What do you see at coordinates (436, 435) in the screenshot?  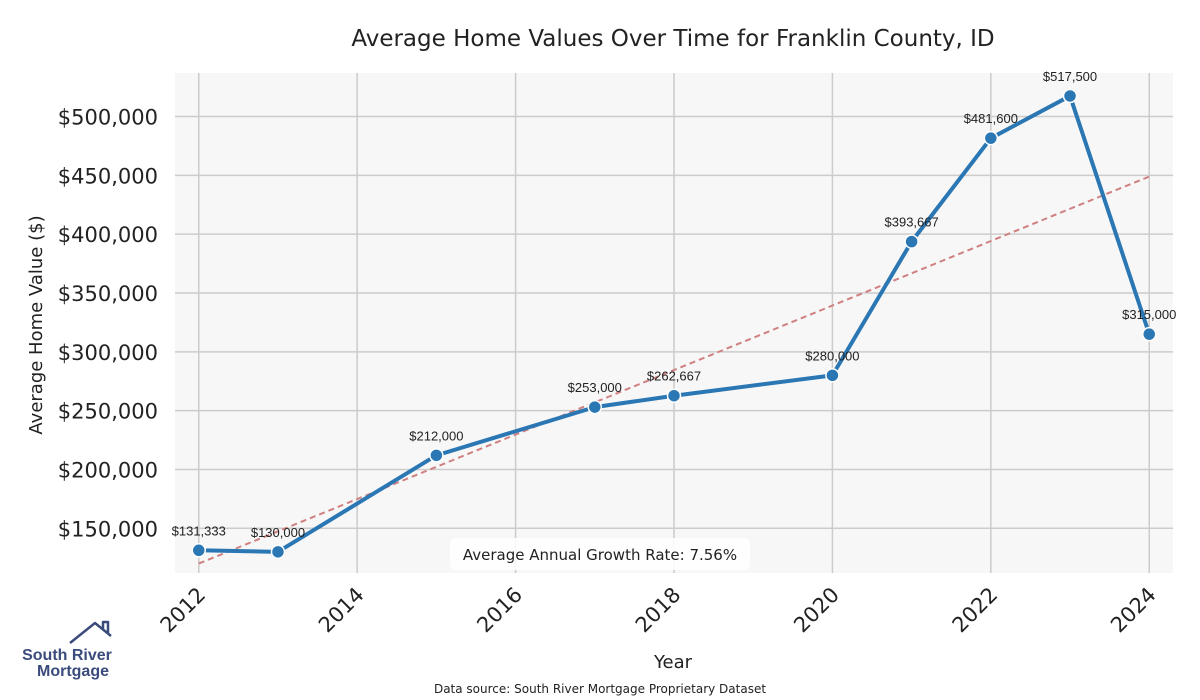 I see `data-label: $212,000` at bounding box center [436, 435].